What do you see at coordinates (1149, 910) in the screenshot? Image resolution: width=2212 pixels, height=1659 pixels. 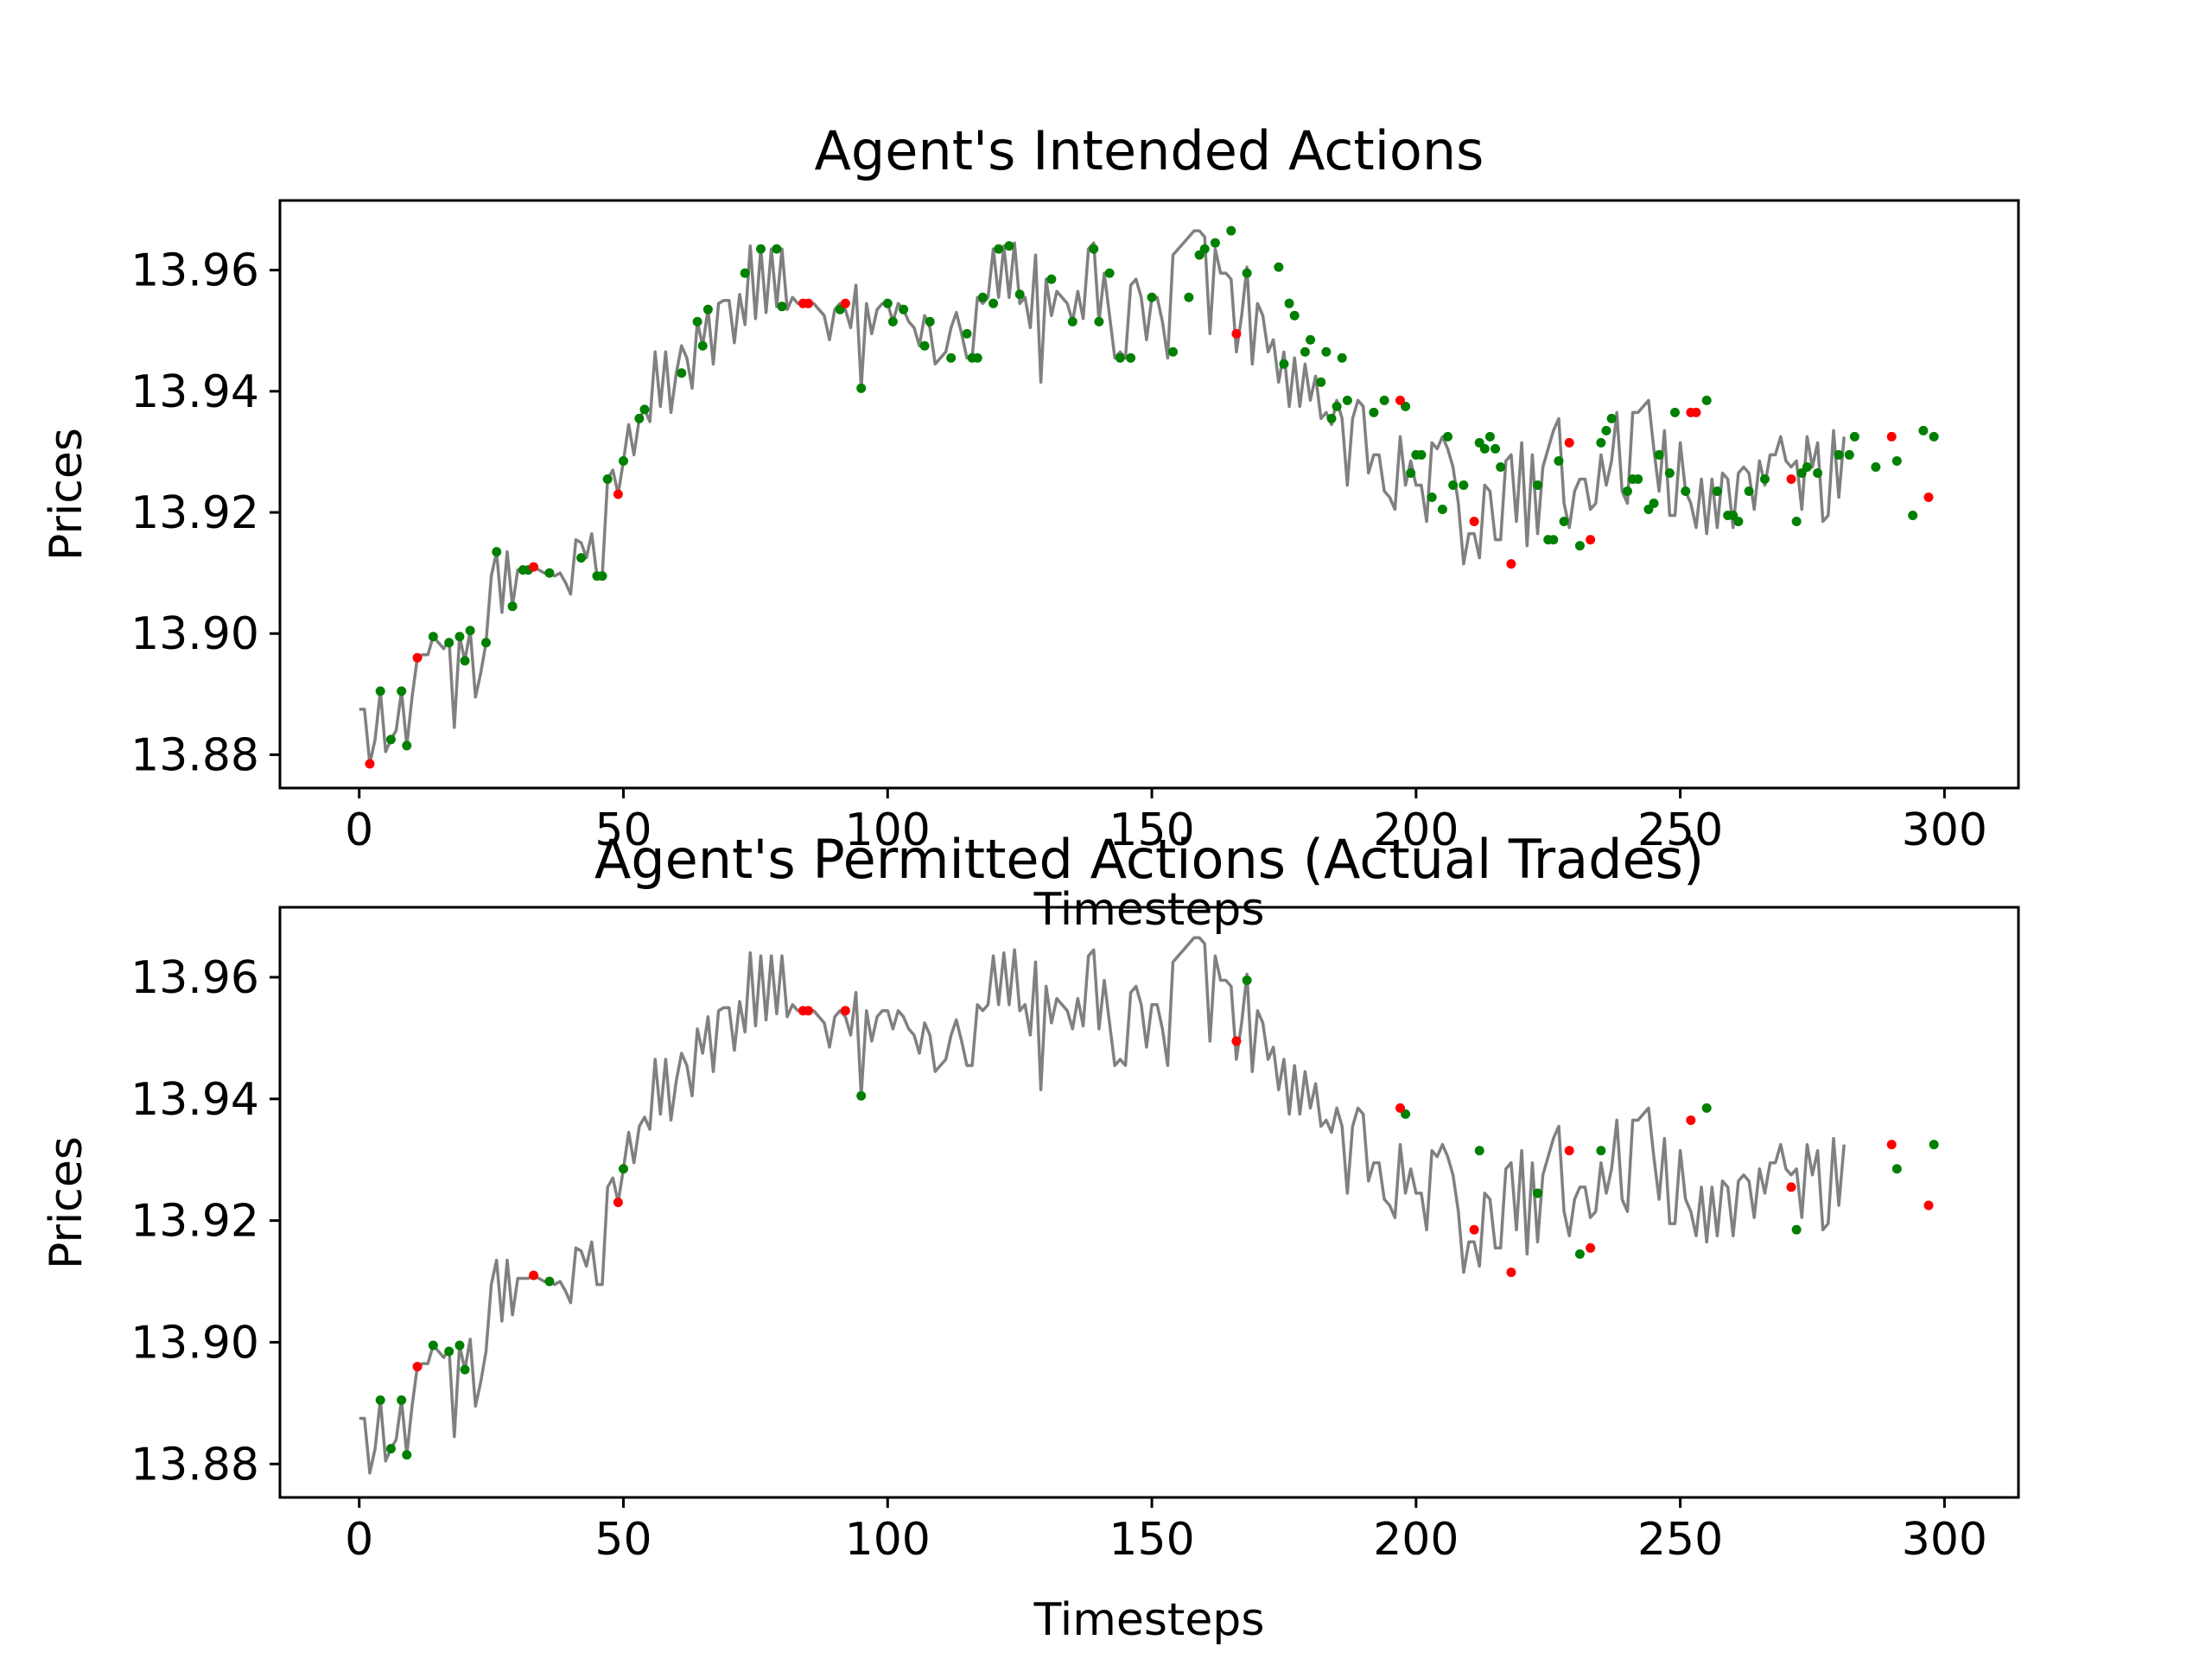 I see `intended-x-axis-label: Timesteps` at bounding box center [1149, 910].